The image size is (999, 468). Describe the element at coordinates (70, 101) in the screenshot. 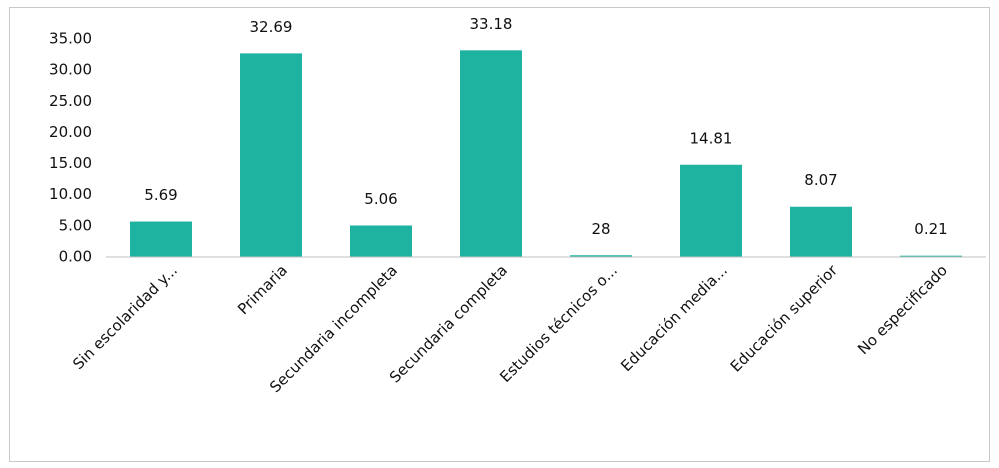

I see `y-tick-label: 25.00` at that location.